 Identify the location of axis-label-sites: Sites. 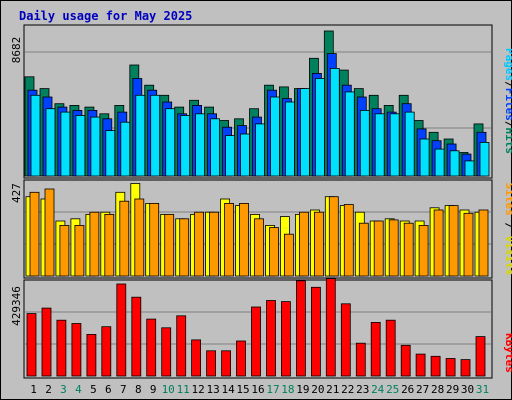
(507, 199).